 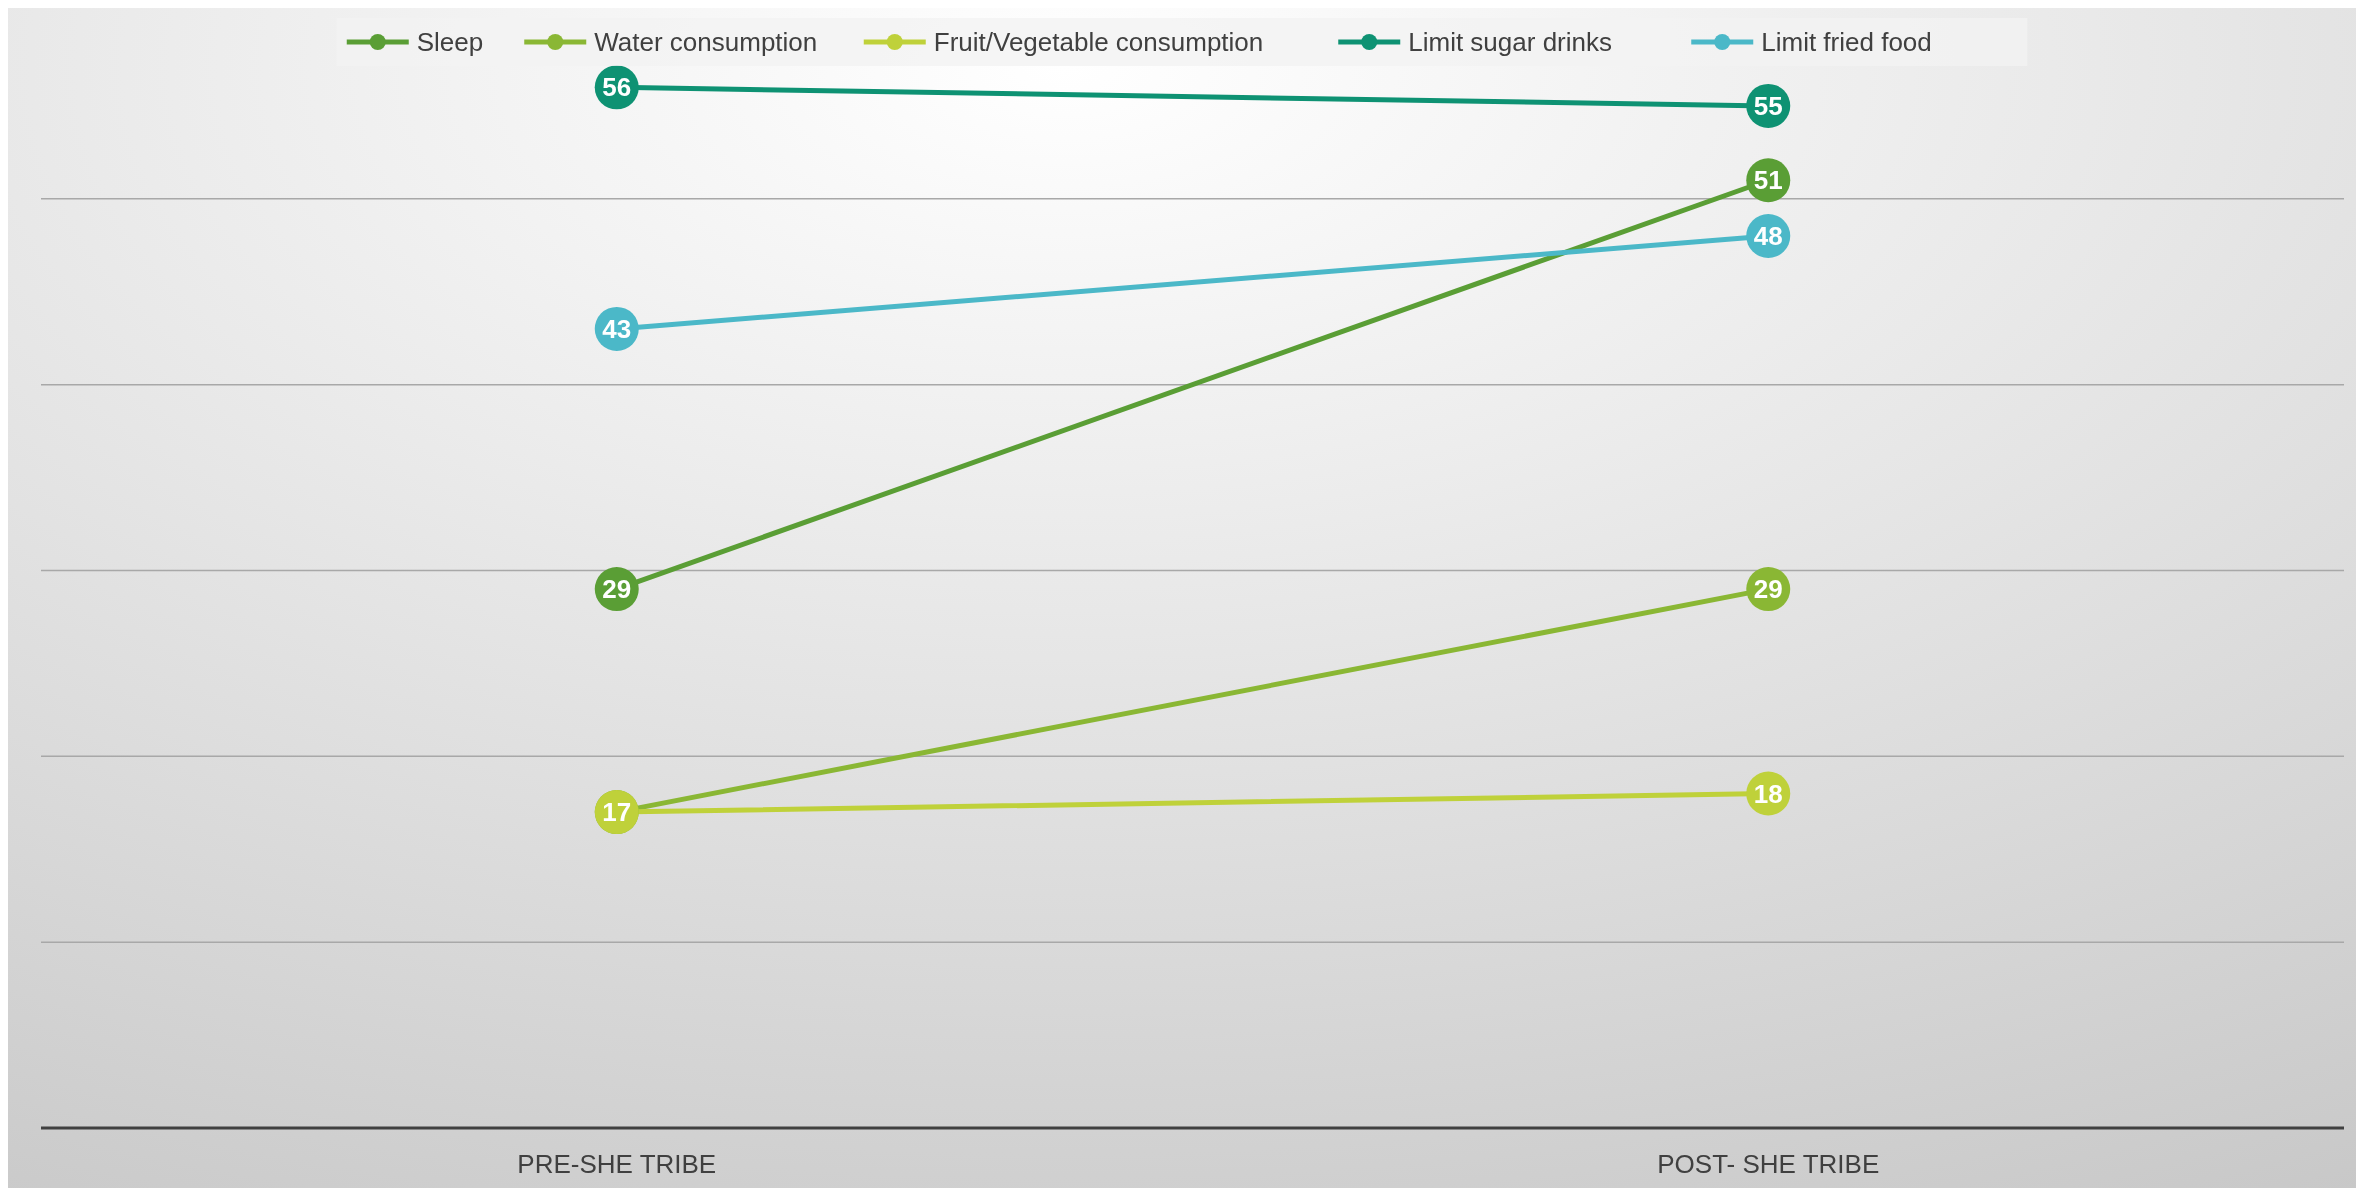 I want to click on x-tick-label: PRE-SHE TRIBE, so click(x=617, y=1164).